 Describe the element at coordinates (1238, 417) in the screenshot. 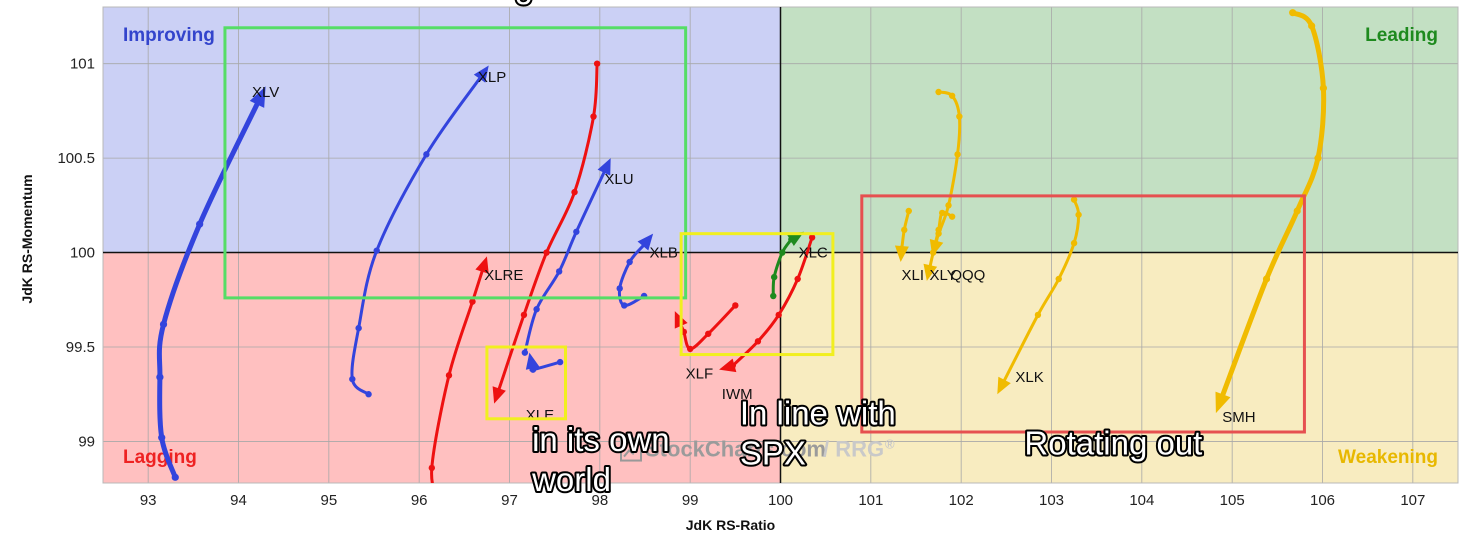

I see `tail-label-smh: SMH` at that location.